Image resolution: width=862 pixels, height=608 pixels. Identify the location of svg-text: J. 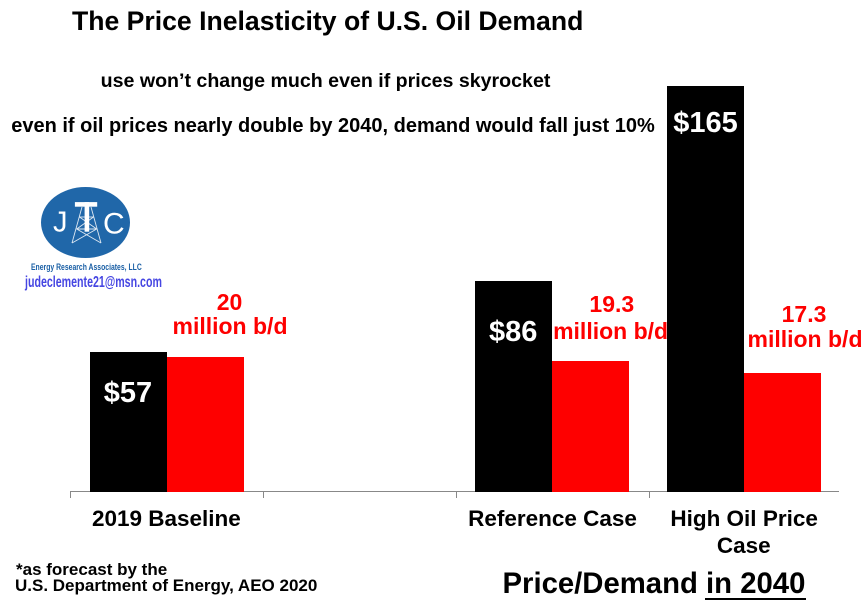
(60, 223).